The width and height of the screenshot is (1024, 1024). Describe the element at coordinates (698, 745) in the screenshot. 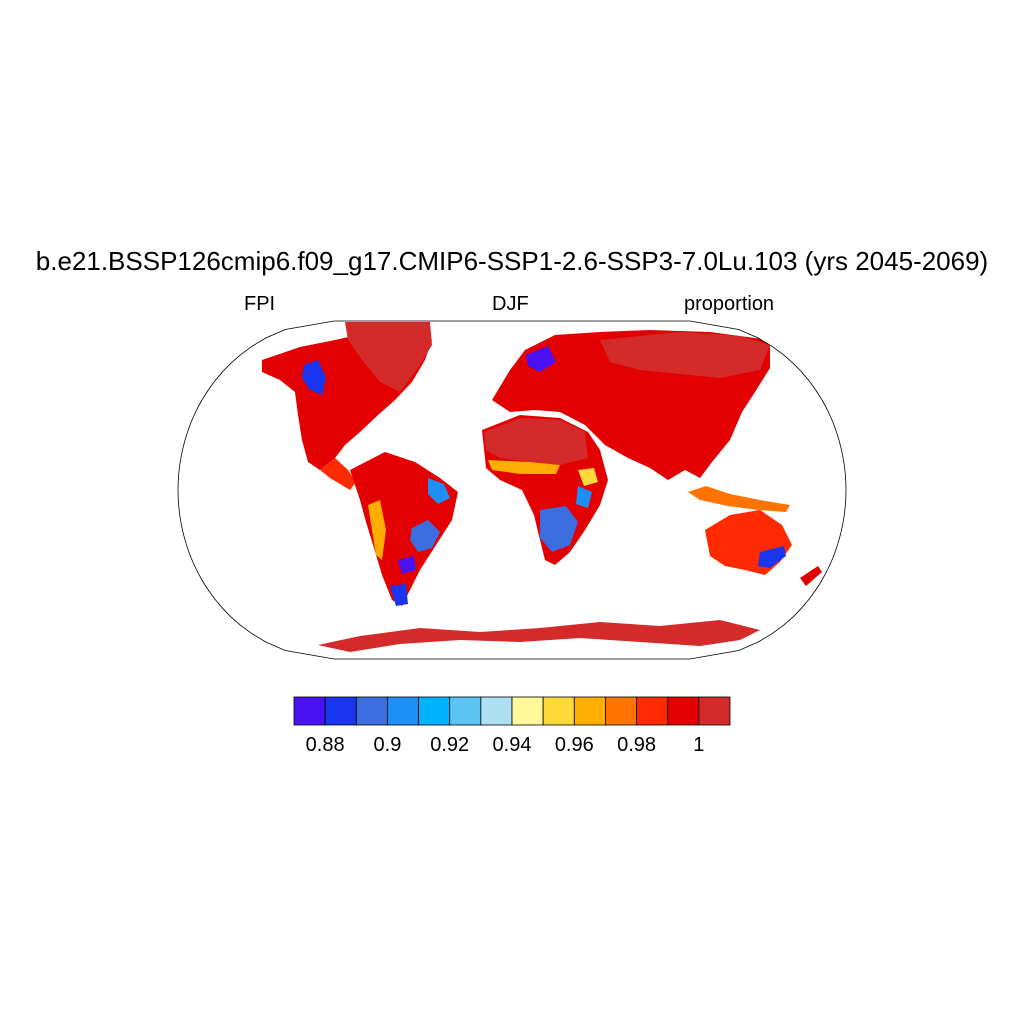

I see `colorbar-tick-label: 1` at that location.